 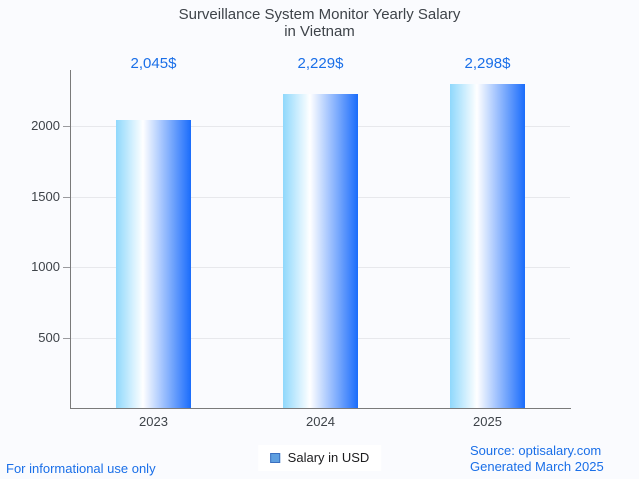 I want to click on legend-label: Salary in USD, so click(x=328, y=457).